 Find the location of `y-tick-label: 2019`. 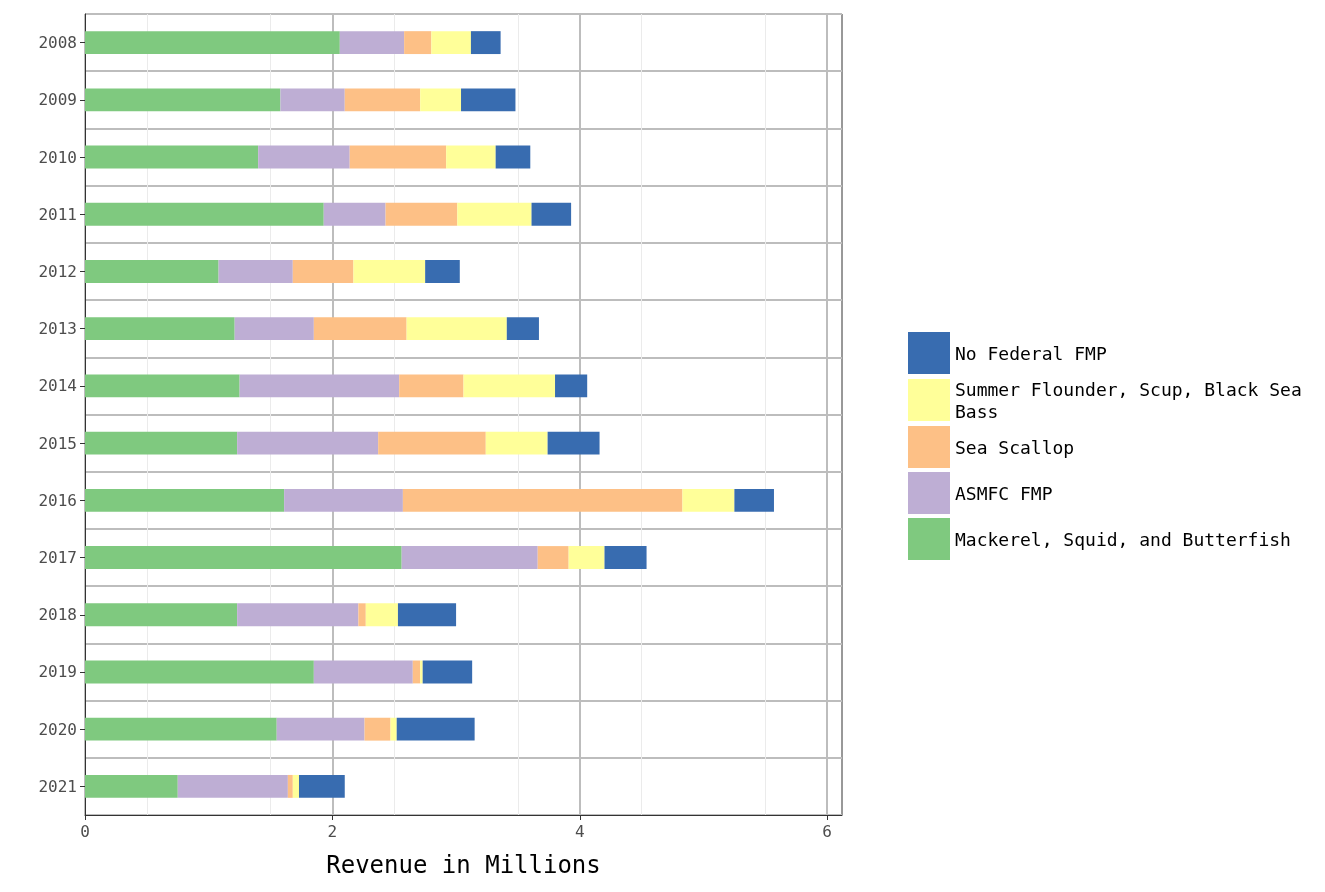

y-tick-label: 2019 is located at coordinates (57, 672).